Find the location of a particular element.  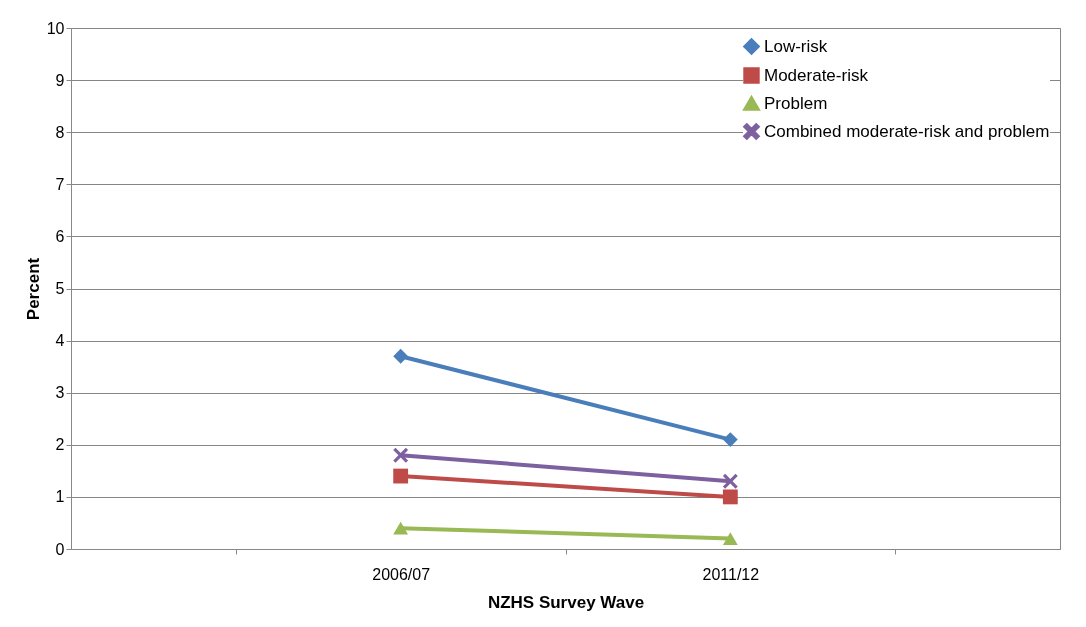

legend-label: Low-risk is located at coordinates (796, 46).